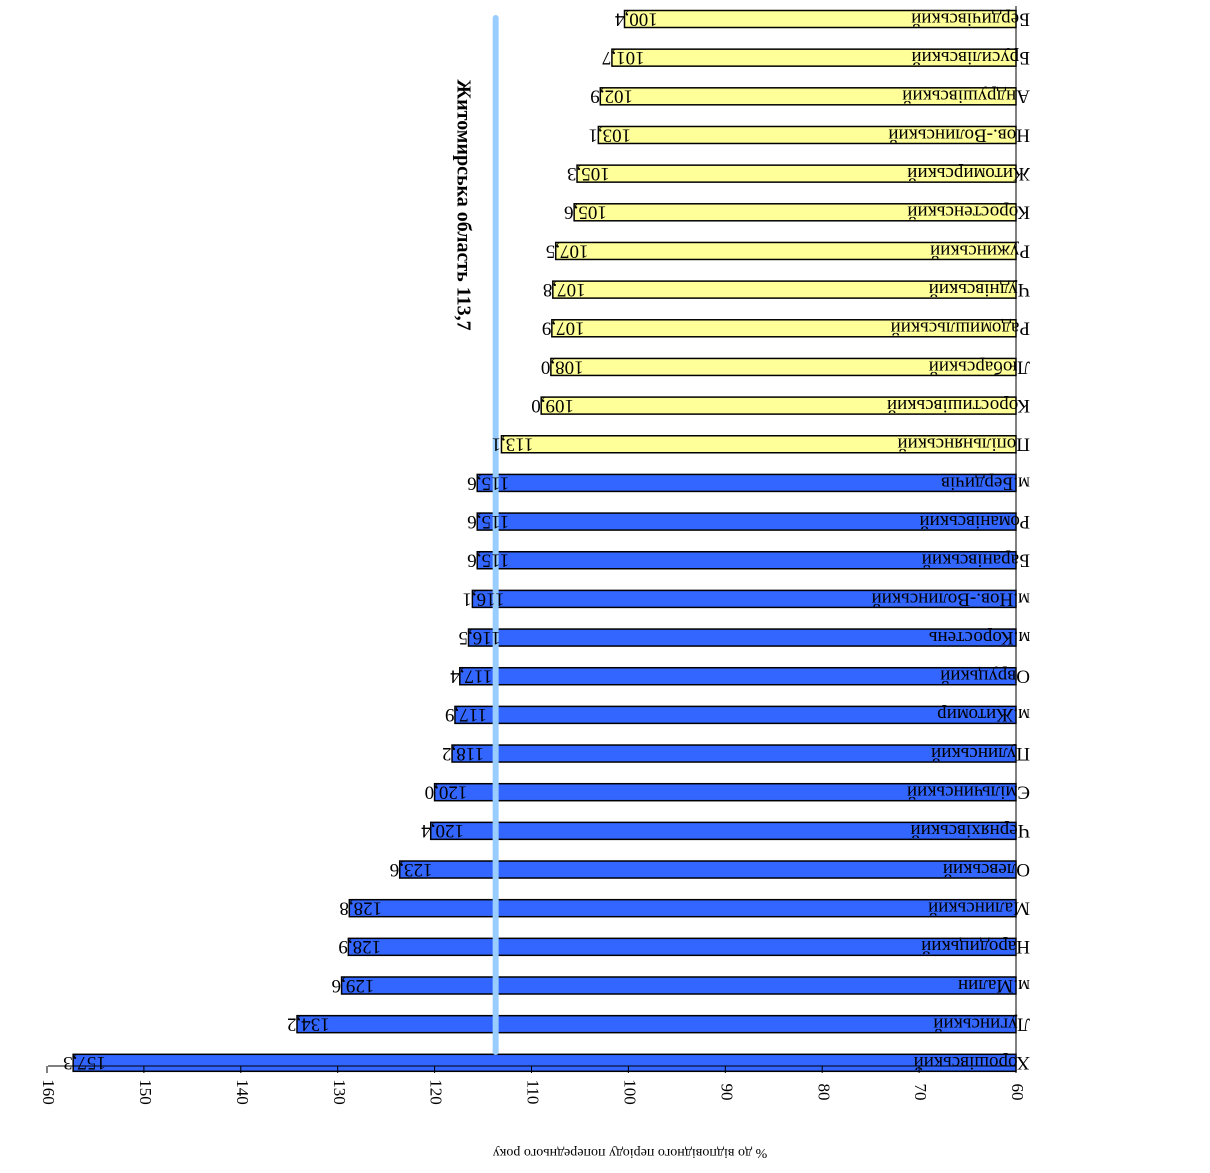 The width and height of the screenshot is (1210, 1173). What do you see at coordinates (983, 714) in the screenshot?
I see `category-label: м.Житомир` at bounding box center [983, 714].